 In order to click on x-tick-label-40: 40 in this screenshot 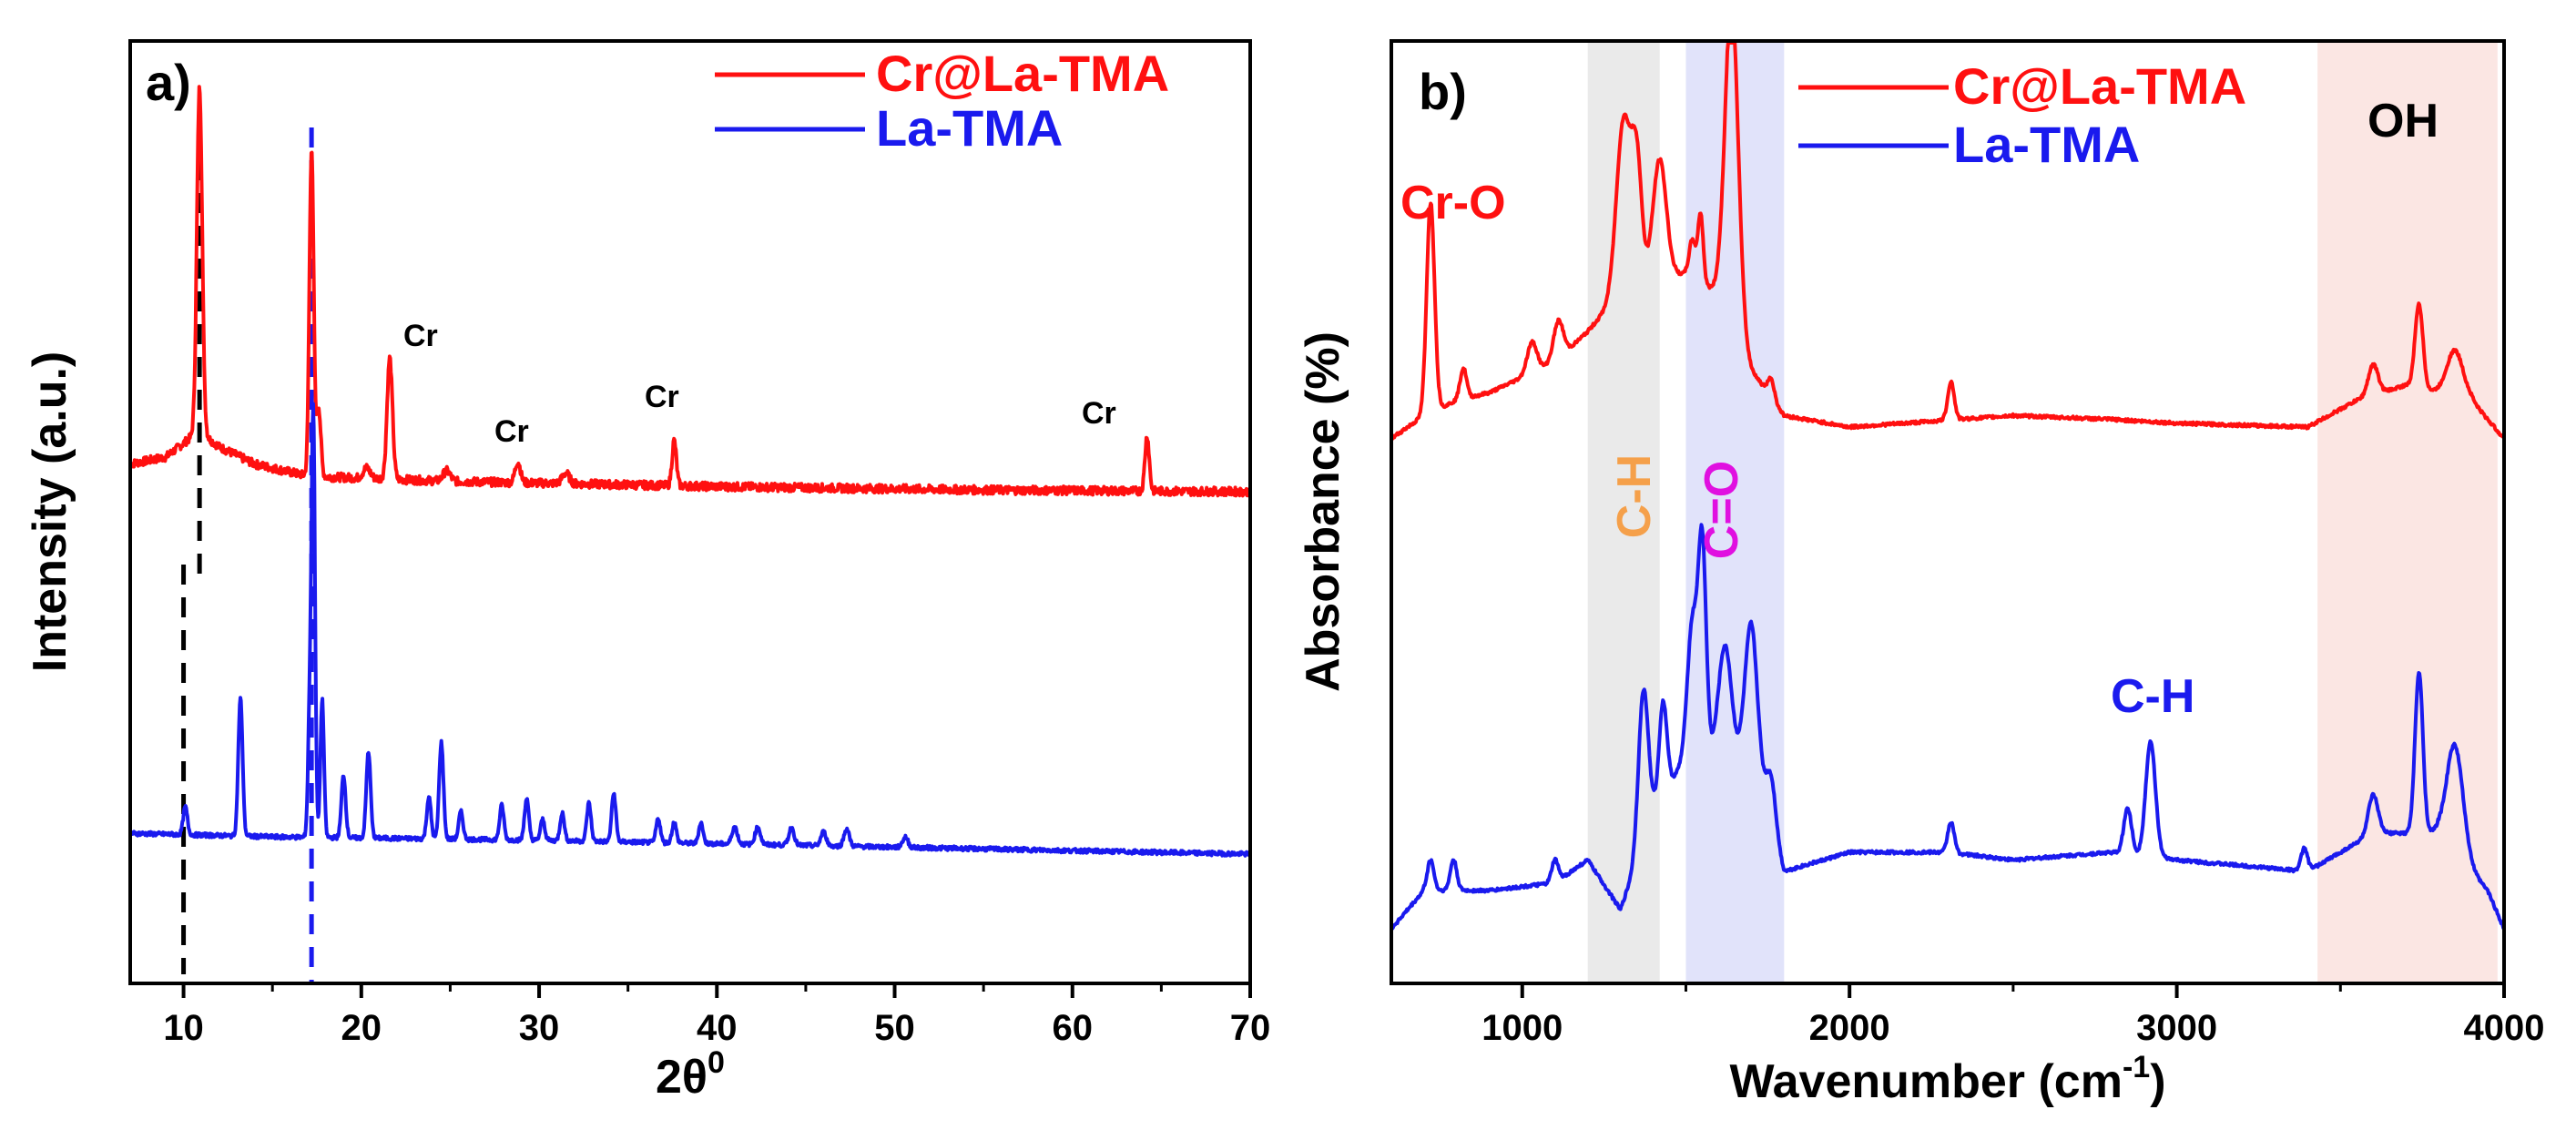, I will do `click(718, 1028)`.